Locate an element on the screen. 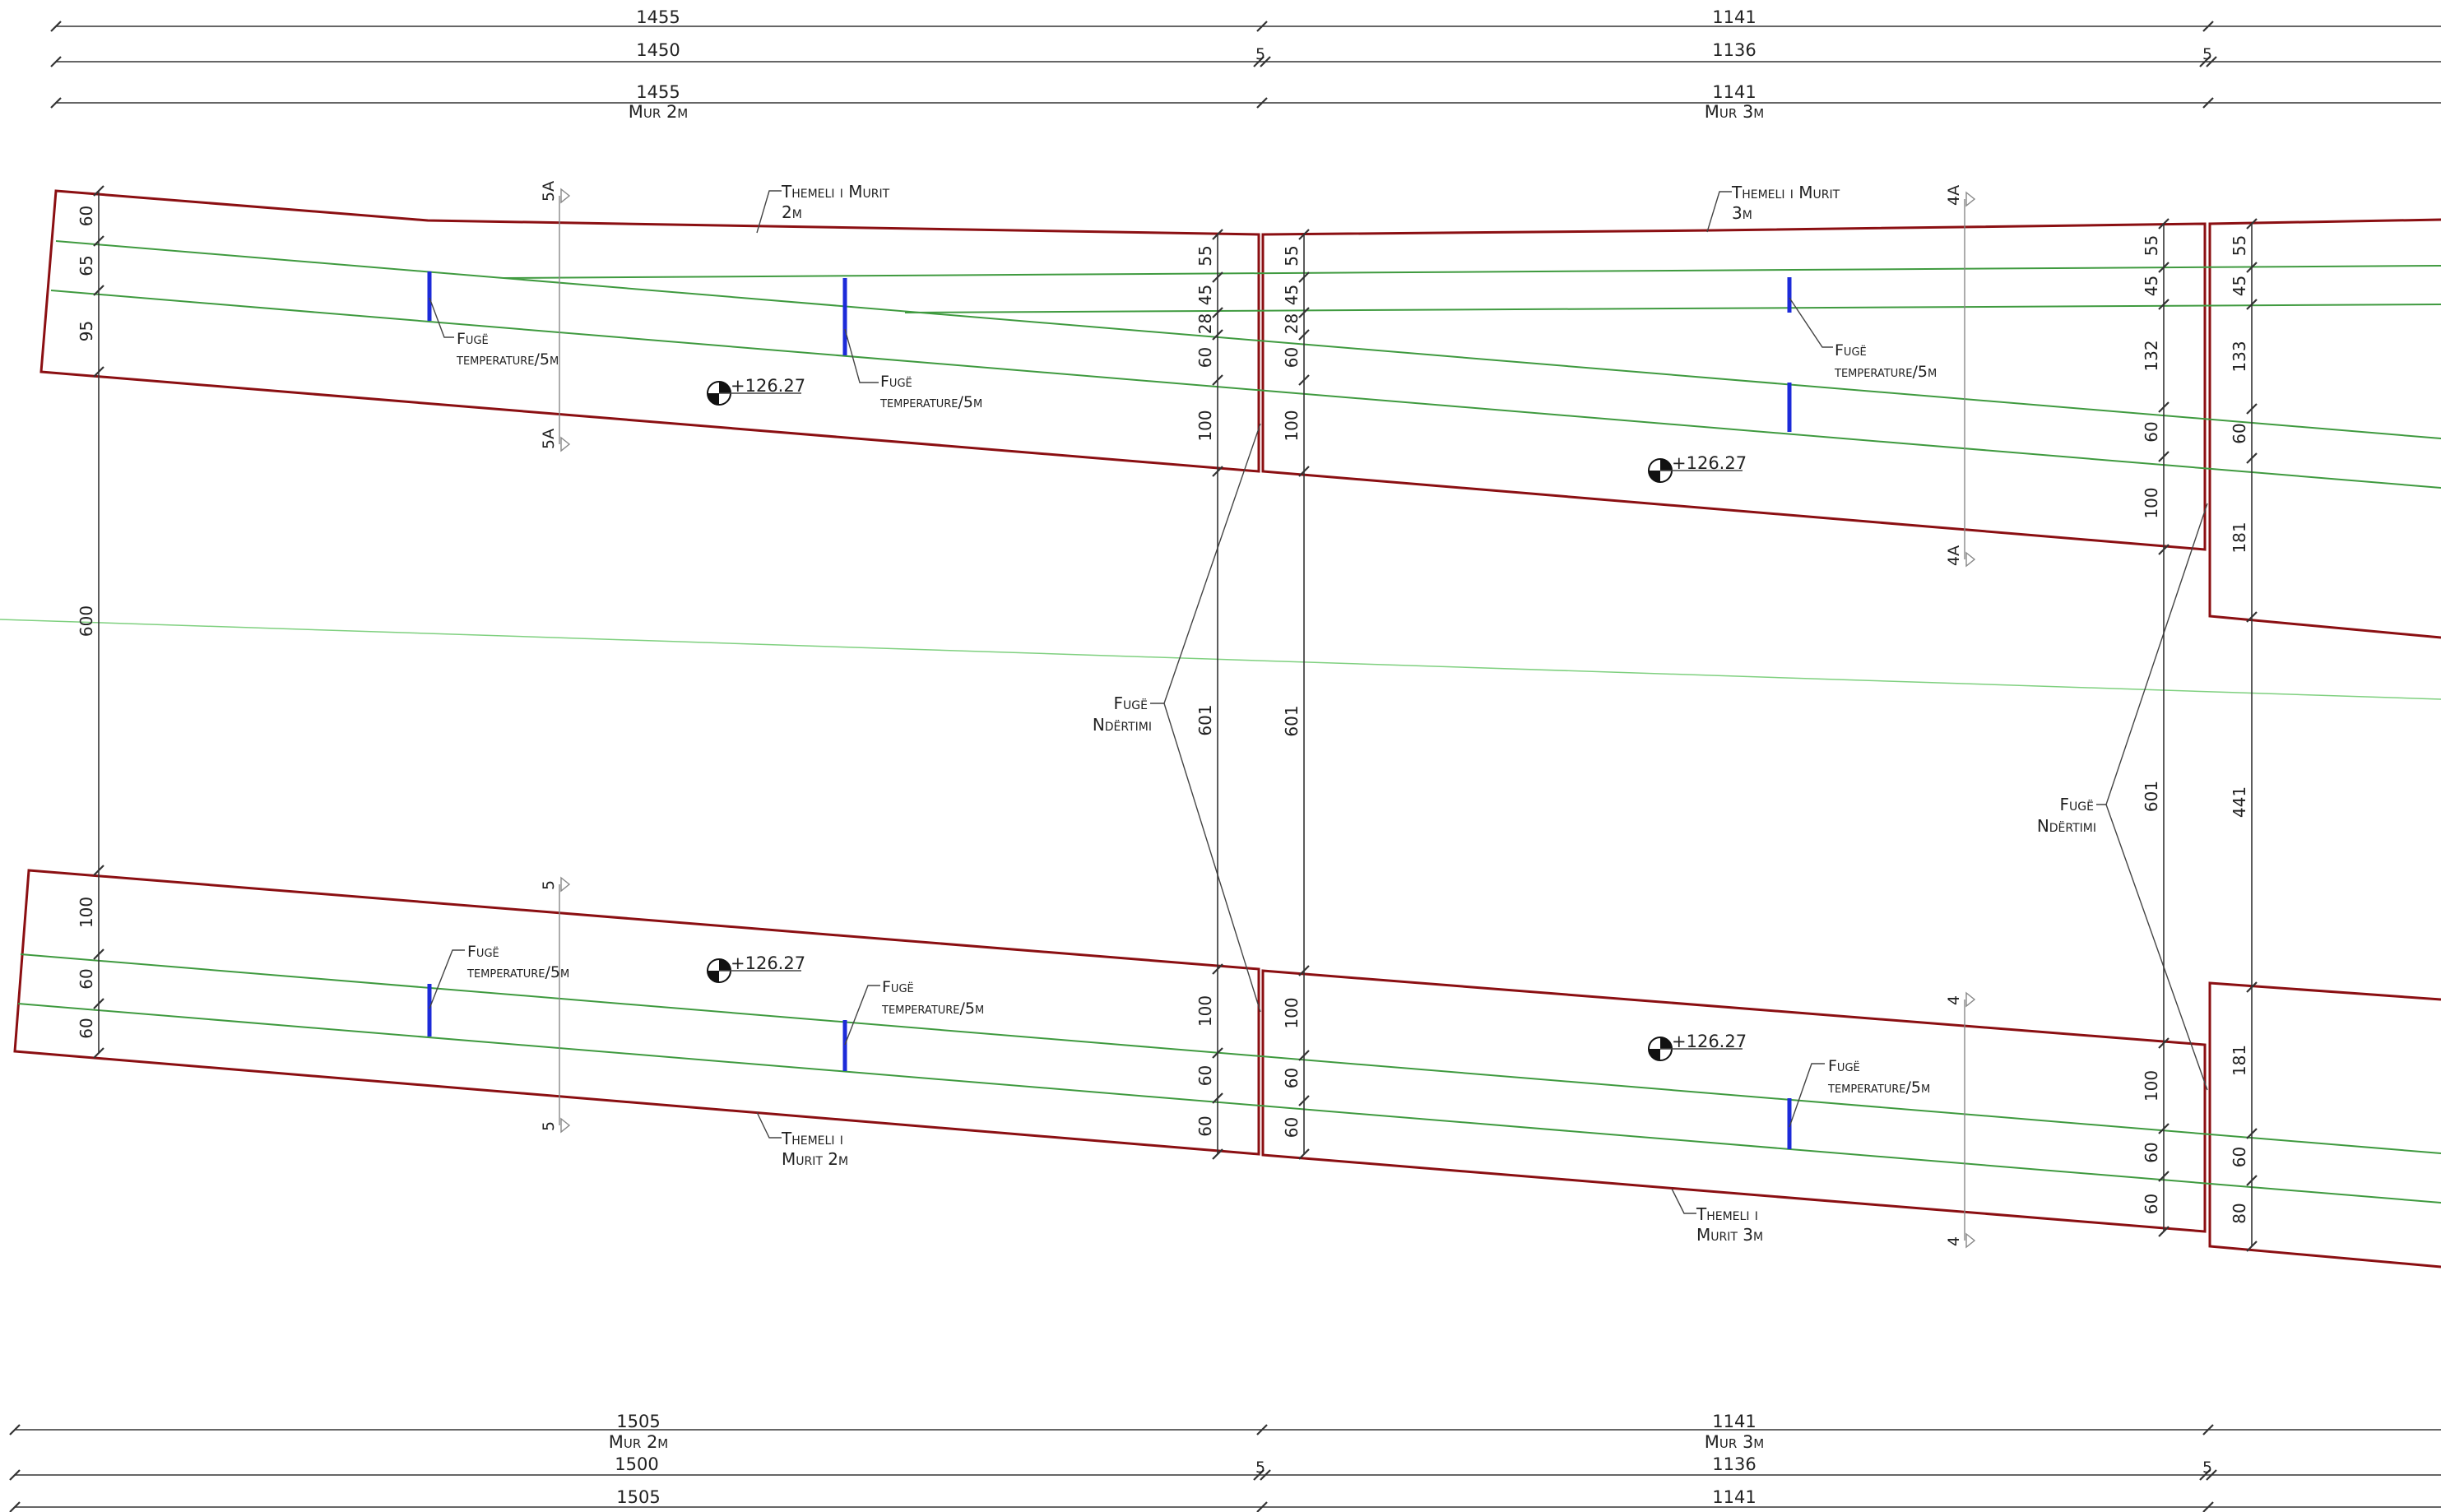 The height and width of the screenshot is (1512, 2441). vdim-value-c1-1: 45 is located at coordinates (1205, 295).